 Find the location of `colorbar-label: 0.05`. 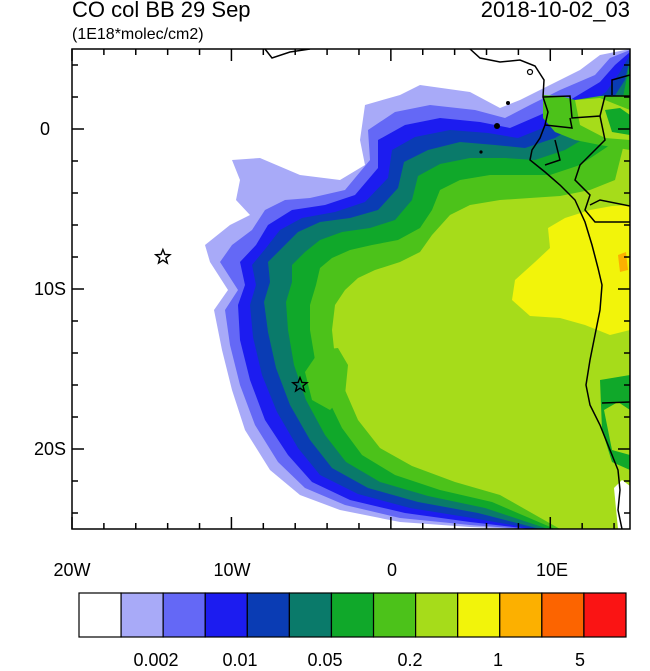

colorbar-label: 0.05 is located at coordinates (325, 660).